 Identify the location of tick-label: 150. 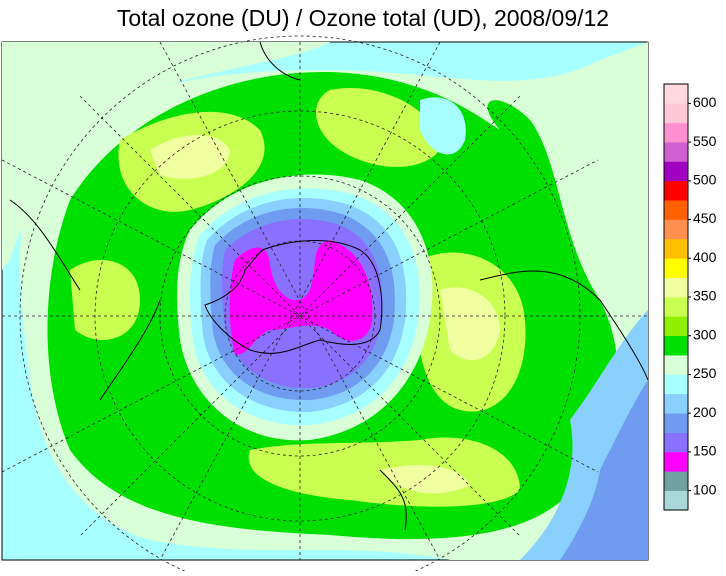
(705, 451).